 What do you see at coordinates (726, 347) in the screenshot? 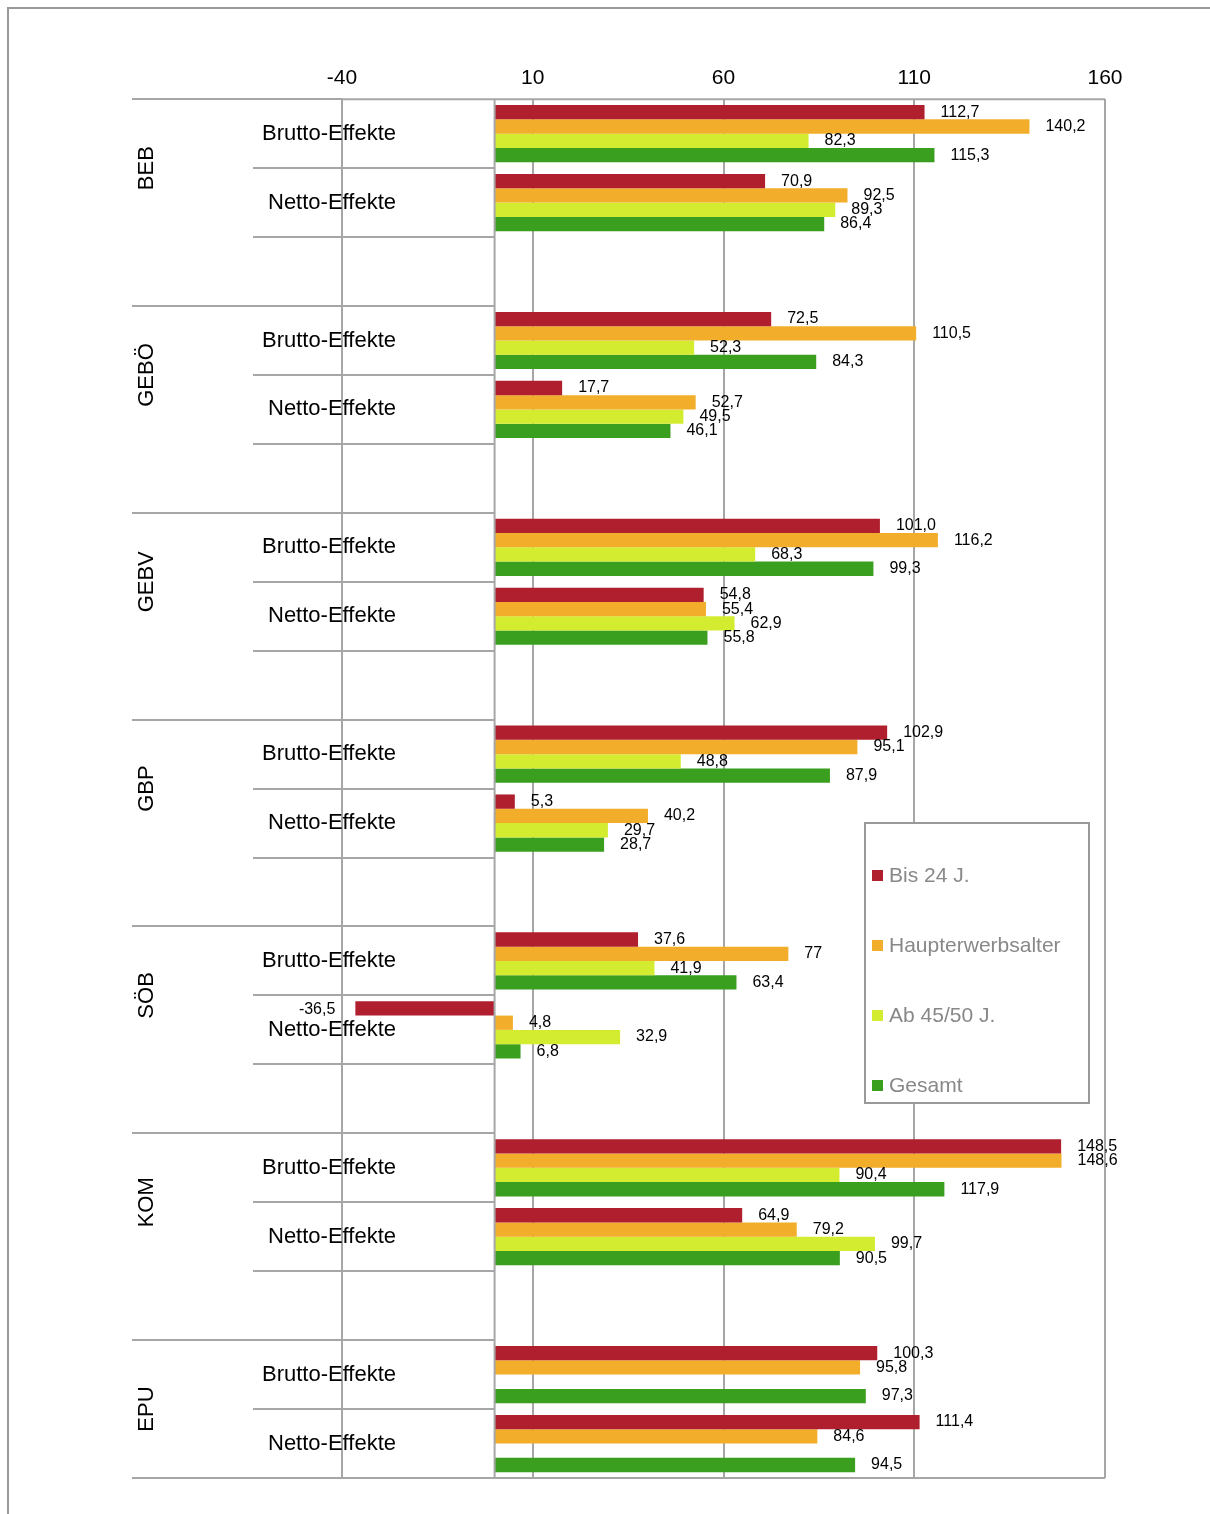
I see `data-label: 52,3` at bounding box center [726, 347].